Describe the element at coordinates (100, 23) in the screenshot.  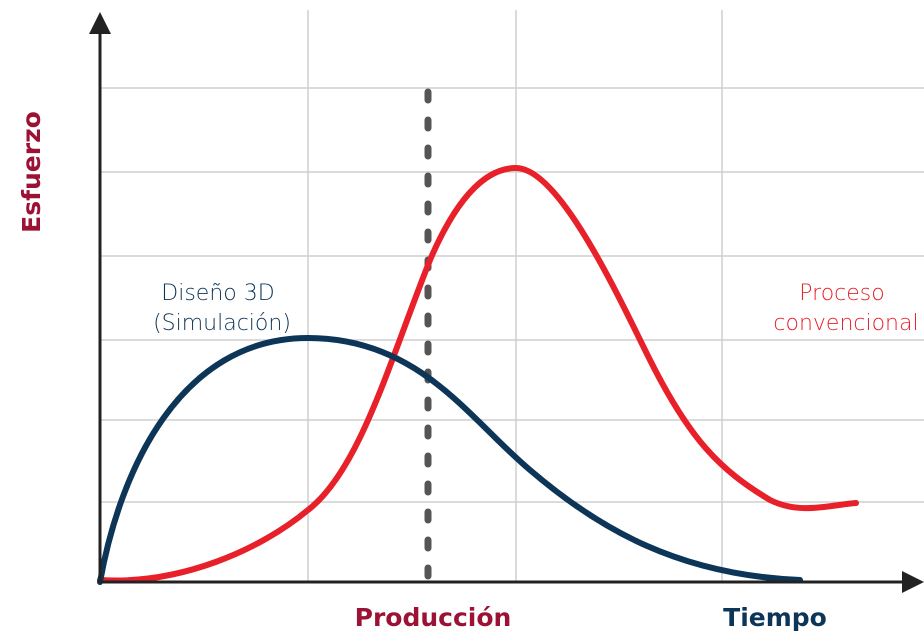
I see `y-axis-arrow` at that location.